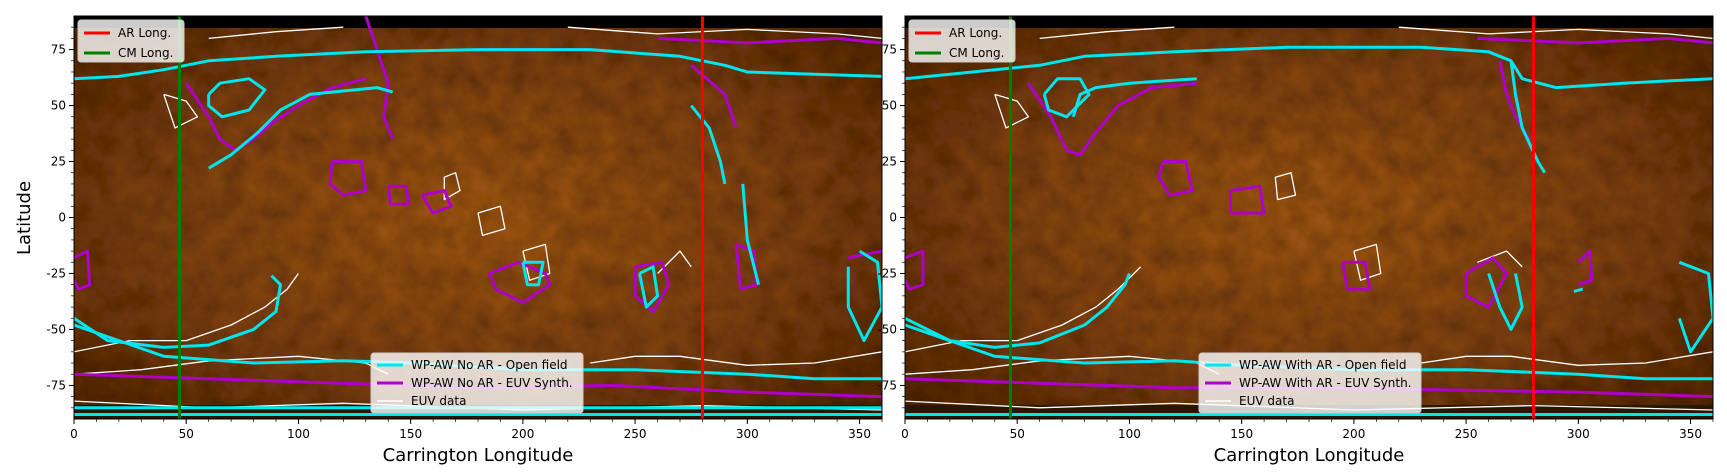  I want to click on polar-dark-top-right, so click(1309, 22).